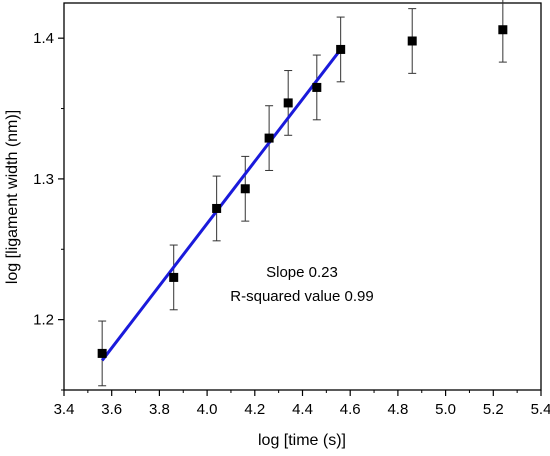  I want to click on x-axis-label: log [time (s)], so click(302, 440).